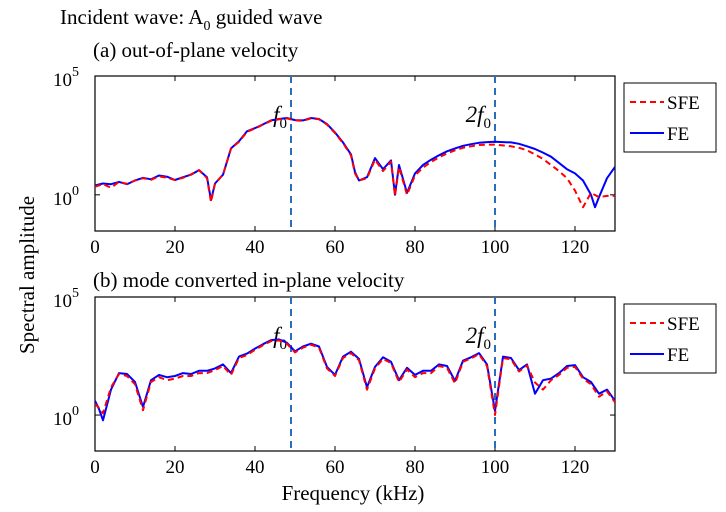 The height and width of the screenshot is (512, 726). I want to click on panel-b-y-tick-label: 10⁵, so click(66, 299).